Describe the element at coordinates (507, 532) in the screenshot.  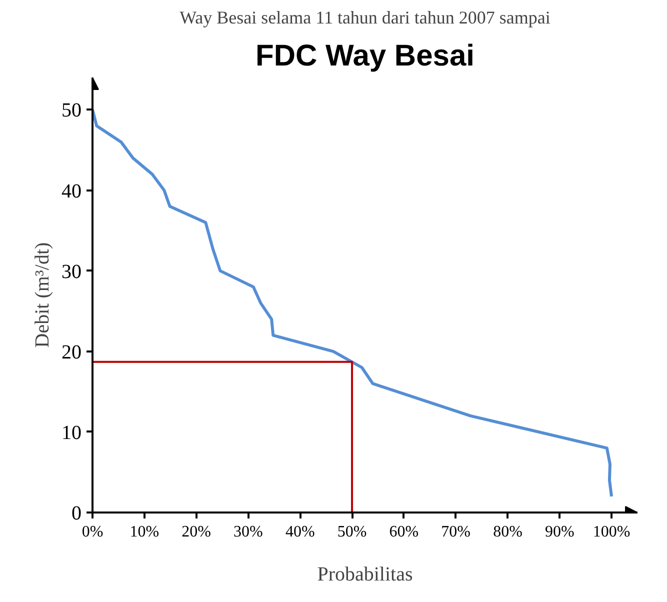
I see `x-tick-label: 80%` at that location.